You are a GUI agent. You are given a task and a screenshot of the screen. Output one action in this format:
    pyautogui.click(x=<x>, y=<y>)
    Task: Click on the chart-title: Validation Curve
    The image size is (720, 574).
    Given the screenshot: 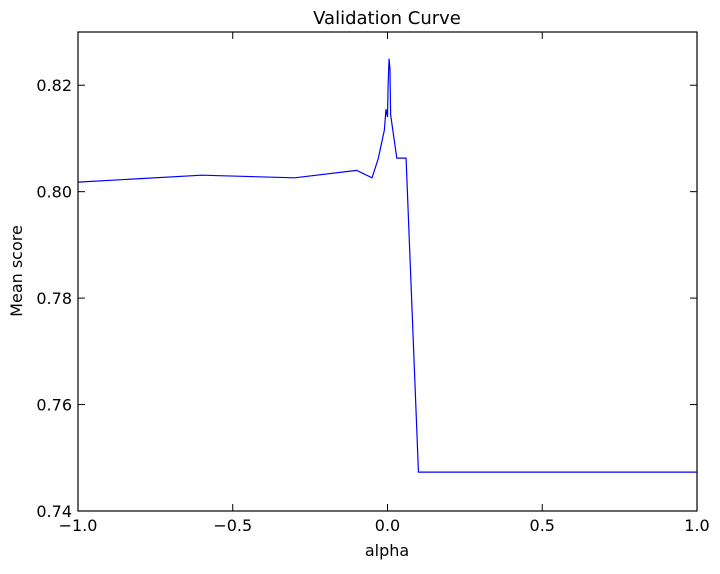 What is the action you would take?
    pyautogui.click(x=387, y=18)
    